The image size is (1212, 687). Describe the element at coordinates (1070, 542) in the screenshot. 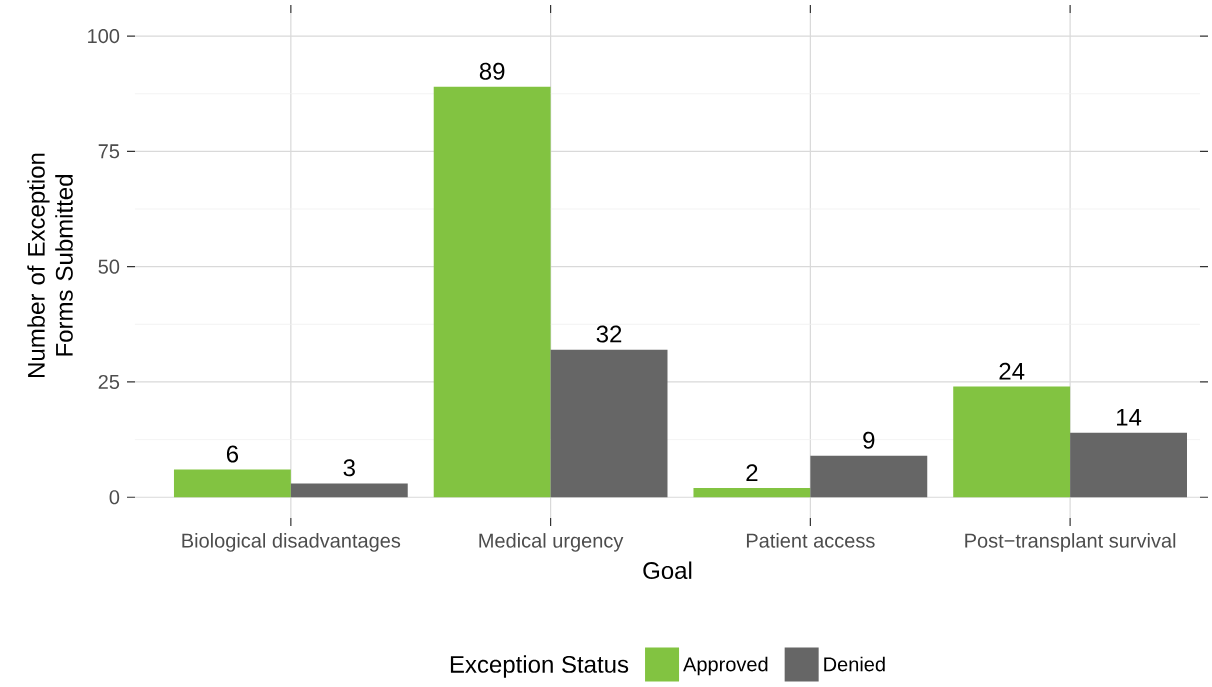

I see `x-tick-label: Post−transplant survival` at that location.